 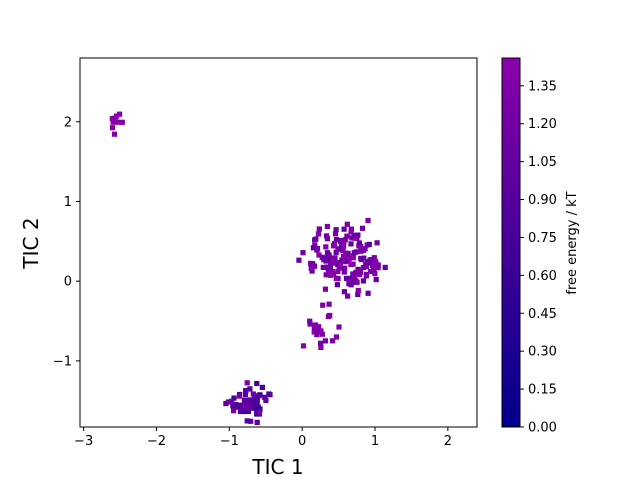 I want to click on y-axis-label: TIC 2, so click(x=31, y=243).